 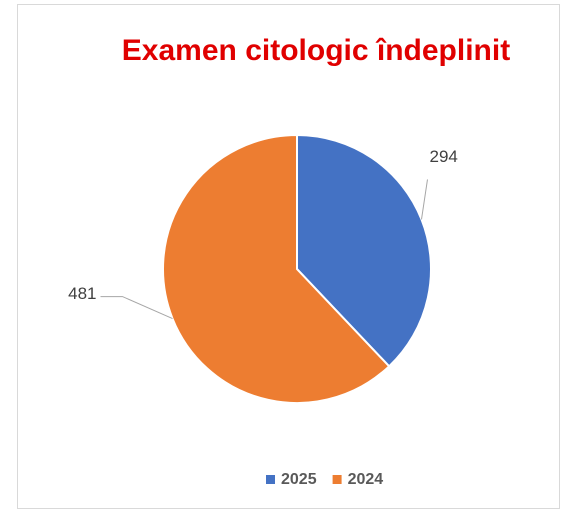 What do you see at coordinates (299, 479) in the screenshot?
I see `legend-label: 2025` at bounding box center [299, 479].